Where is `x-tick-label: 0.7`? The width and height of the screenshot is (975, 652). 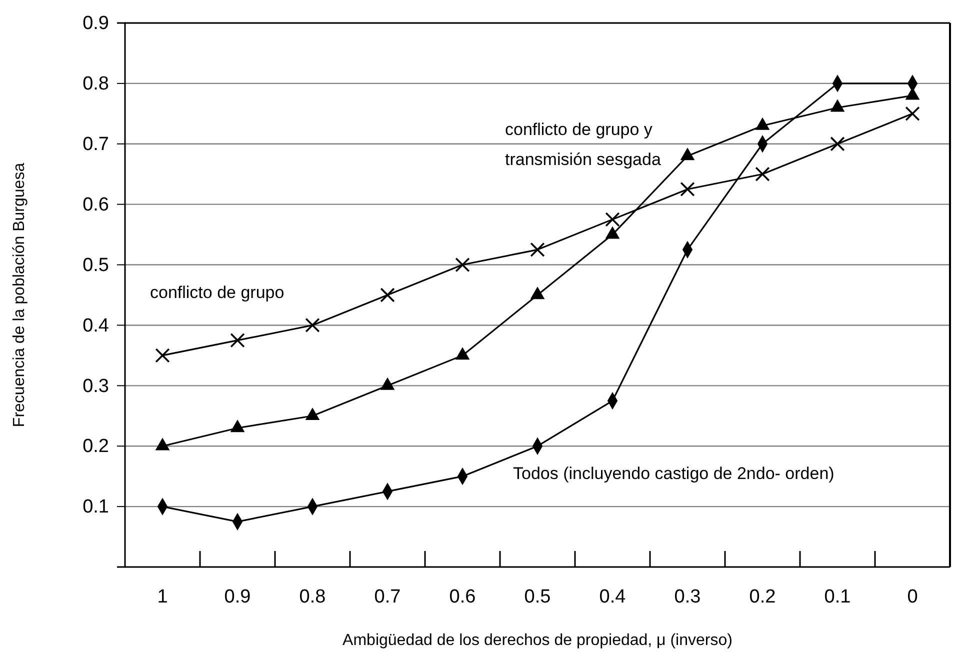
x-tick-label: 0.7 is located at coordinates (387, 597).